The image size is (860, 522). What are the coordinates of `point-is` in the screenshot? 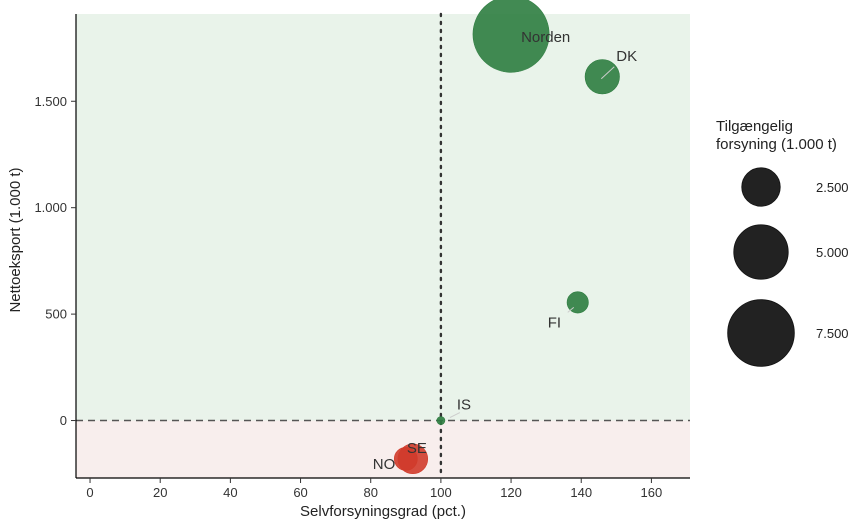 It's located at (441, 420).